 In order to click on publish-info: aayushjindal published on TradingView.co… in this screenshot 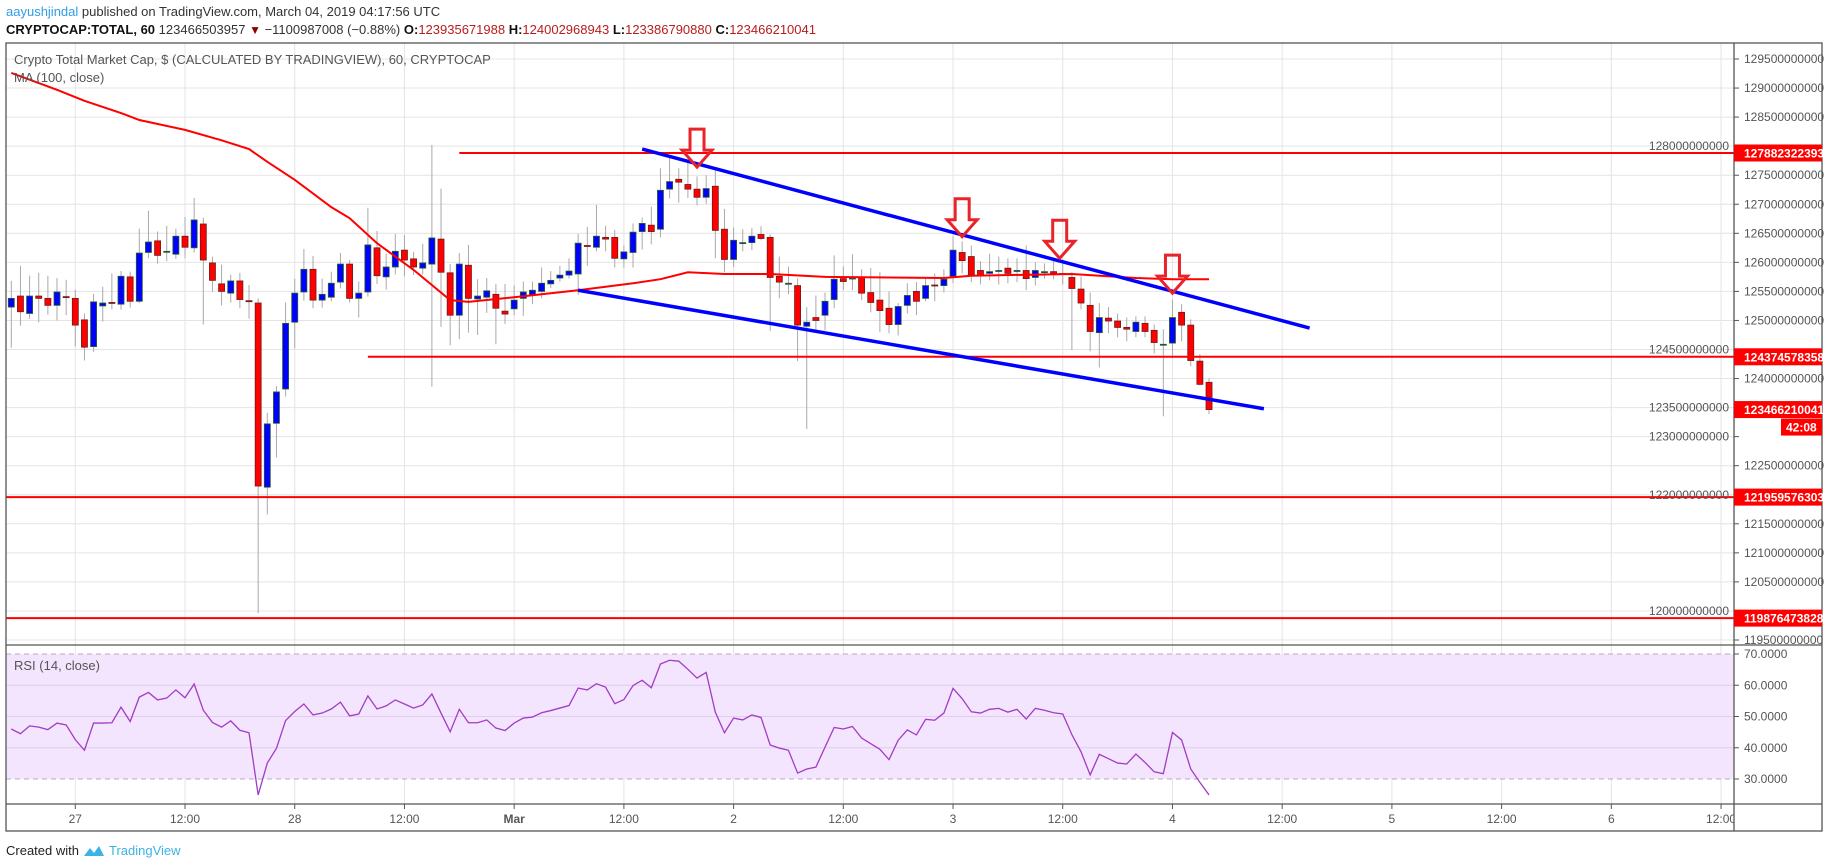, I will do `click(223, 11)`.